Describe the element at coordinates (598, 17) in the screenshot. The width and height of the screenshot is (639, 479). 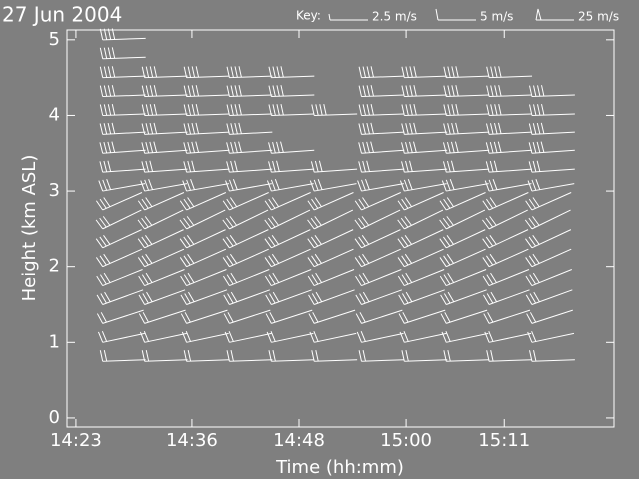
I see `key-label: 25 m/s` at that location.